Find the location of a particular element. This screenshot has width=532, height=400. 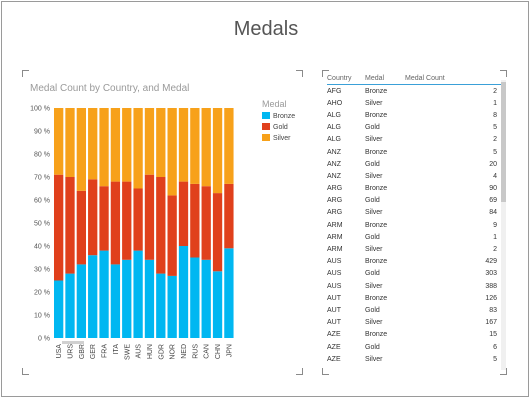

bar-segment-bronze-nor is located at coordinates (172, 306).